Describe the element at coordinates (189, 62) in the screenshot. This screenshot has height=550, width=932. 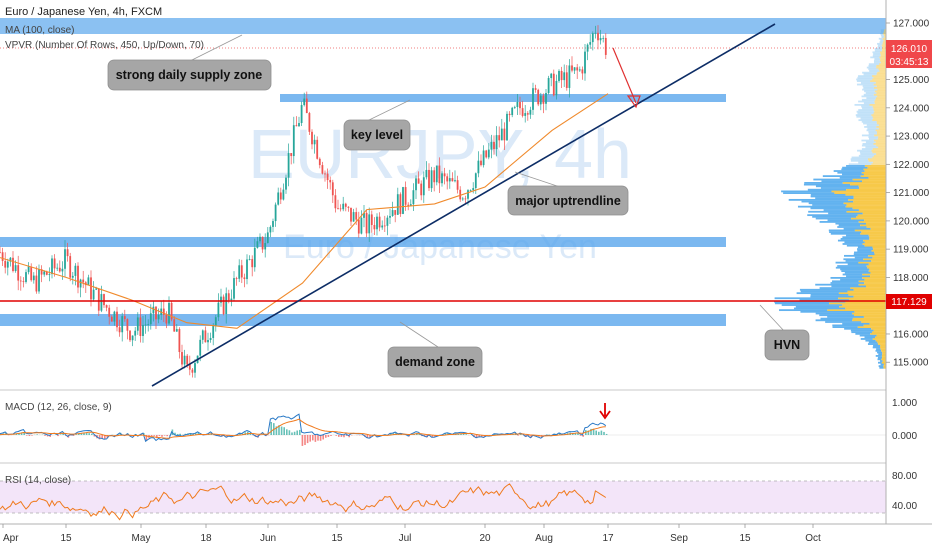
I see `annotation-supply: strong daily supply zone` at that location.